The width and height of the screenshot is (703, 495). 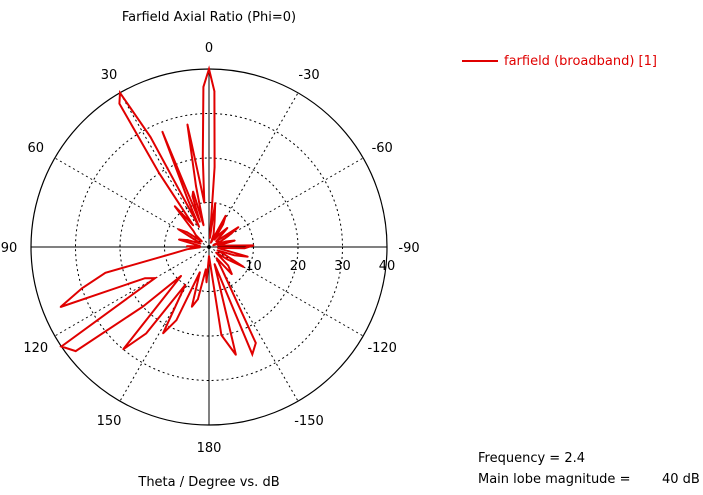 What do you see at coordinates (387, 266) in the screenshot?
I see `radial-tick-label: 40` at bounding box center [387, 266].